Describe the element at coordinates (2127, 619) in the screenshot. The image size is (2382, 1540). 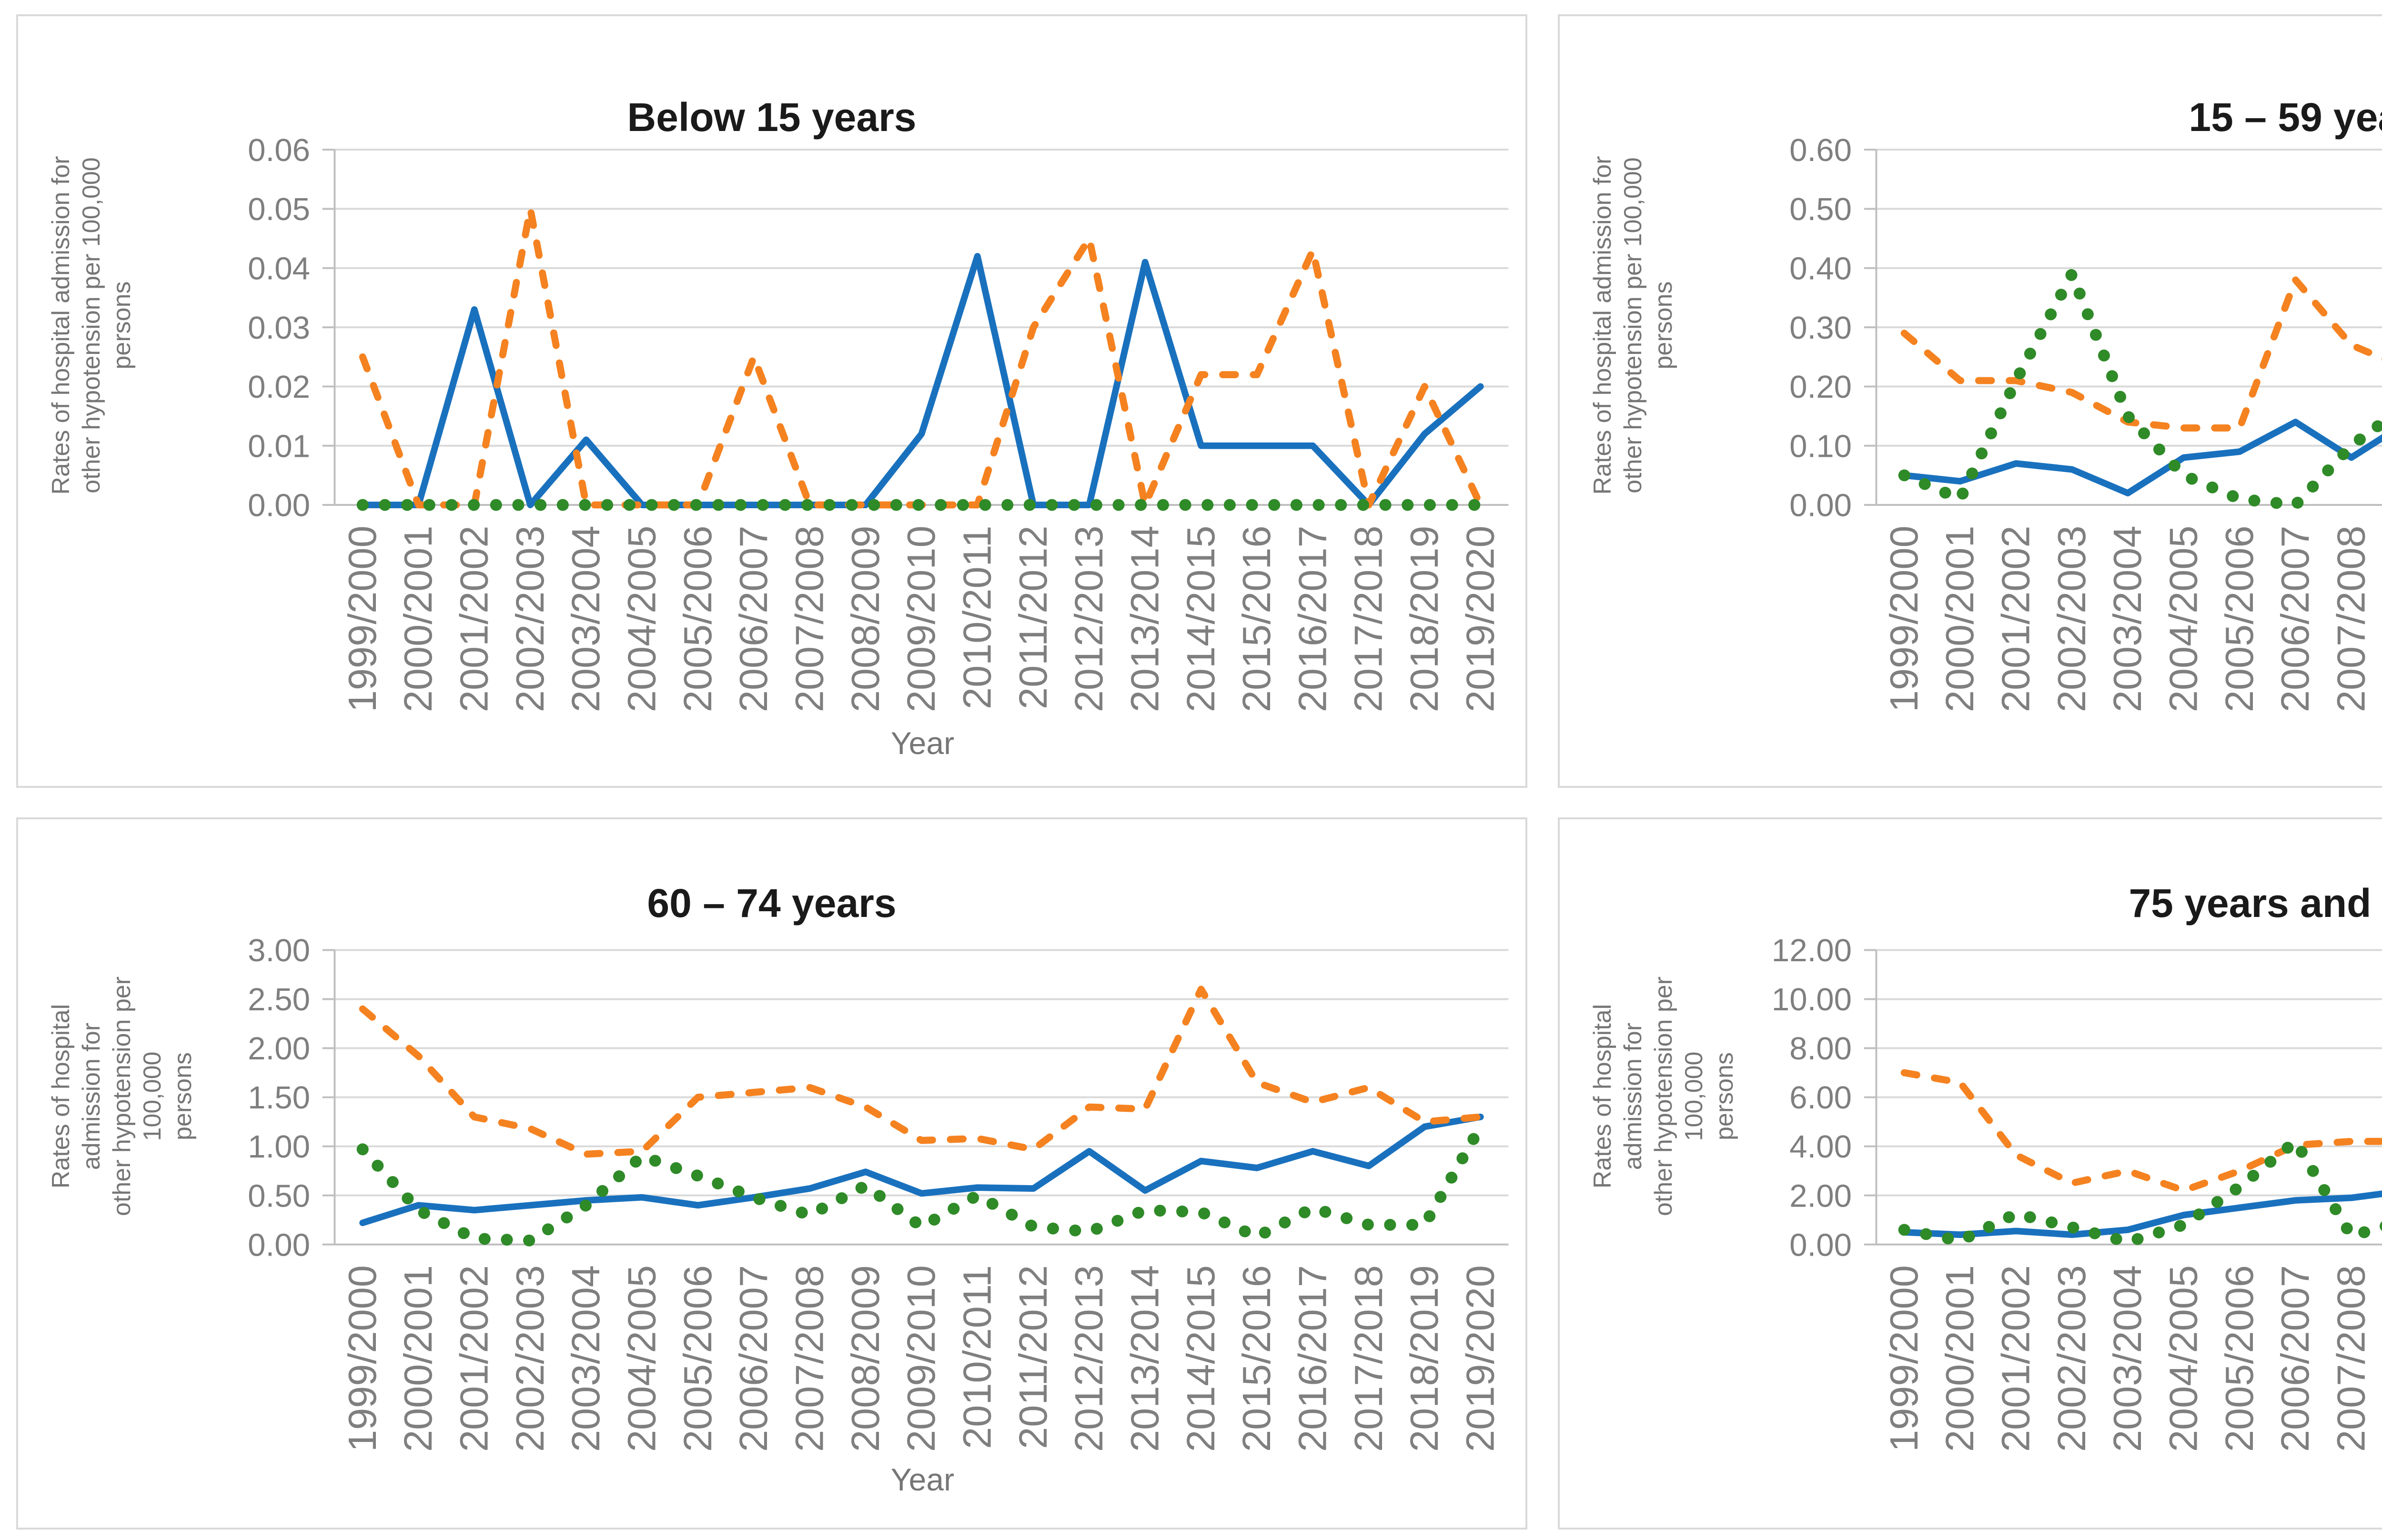
I see `x-category-label: 2003/2004` at that location.